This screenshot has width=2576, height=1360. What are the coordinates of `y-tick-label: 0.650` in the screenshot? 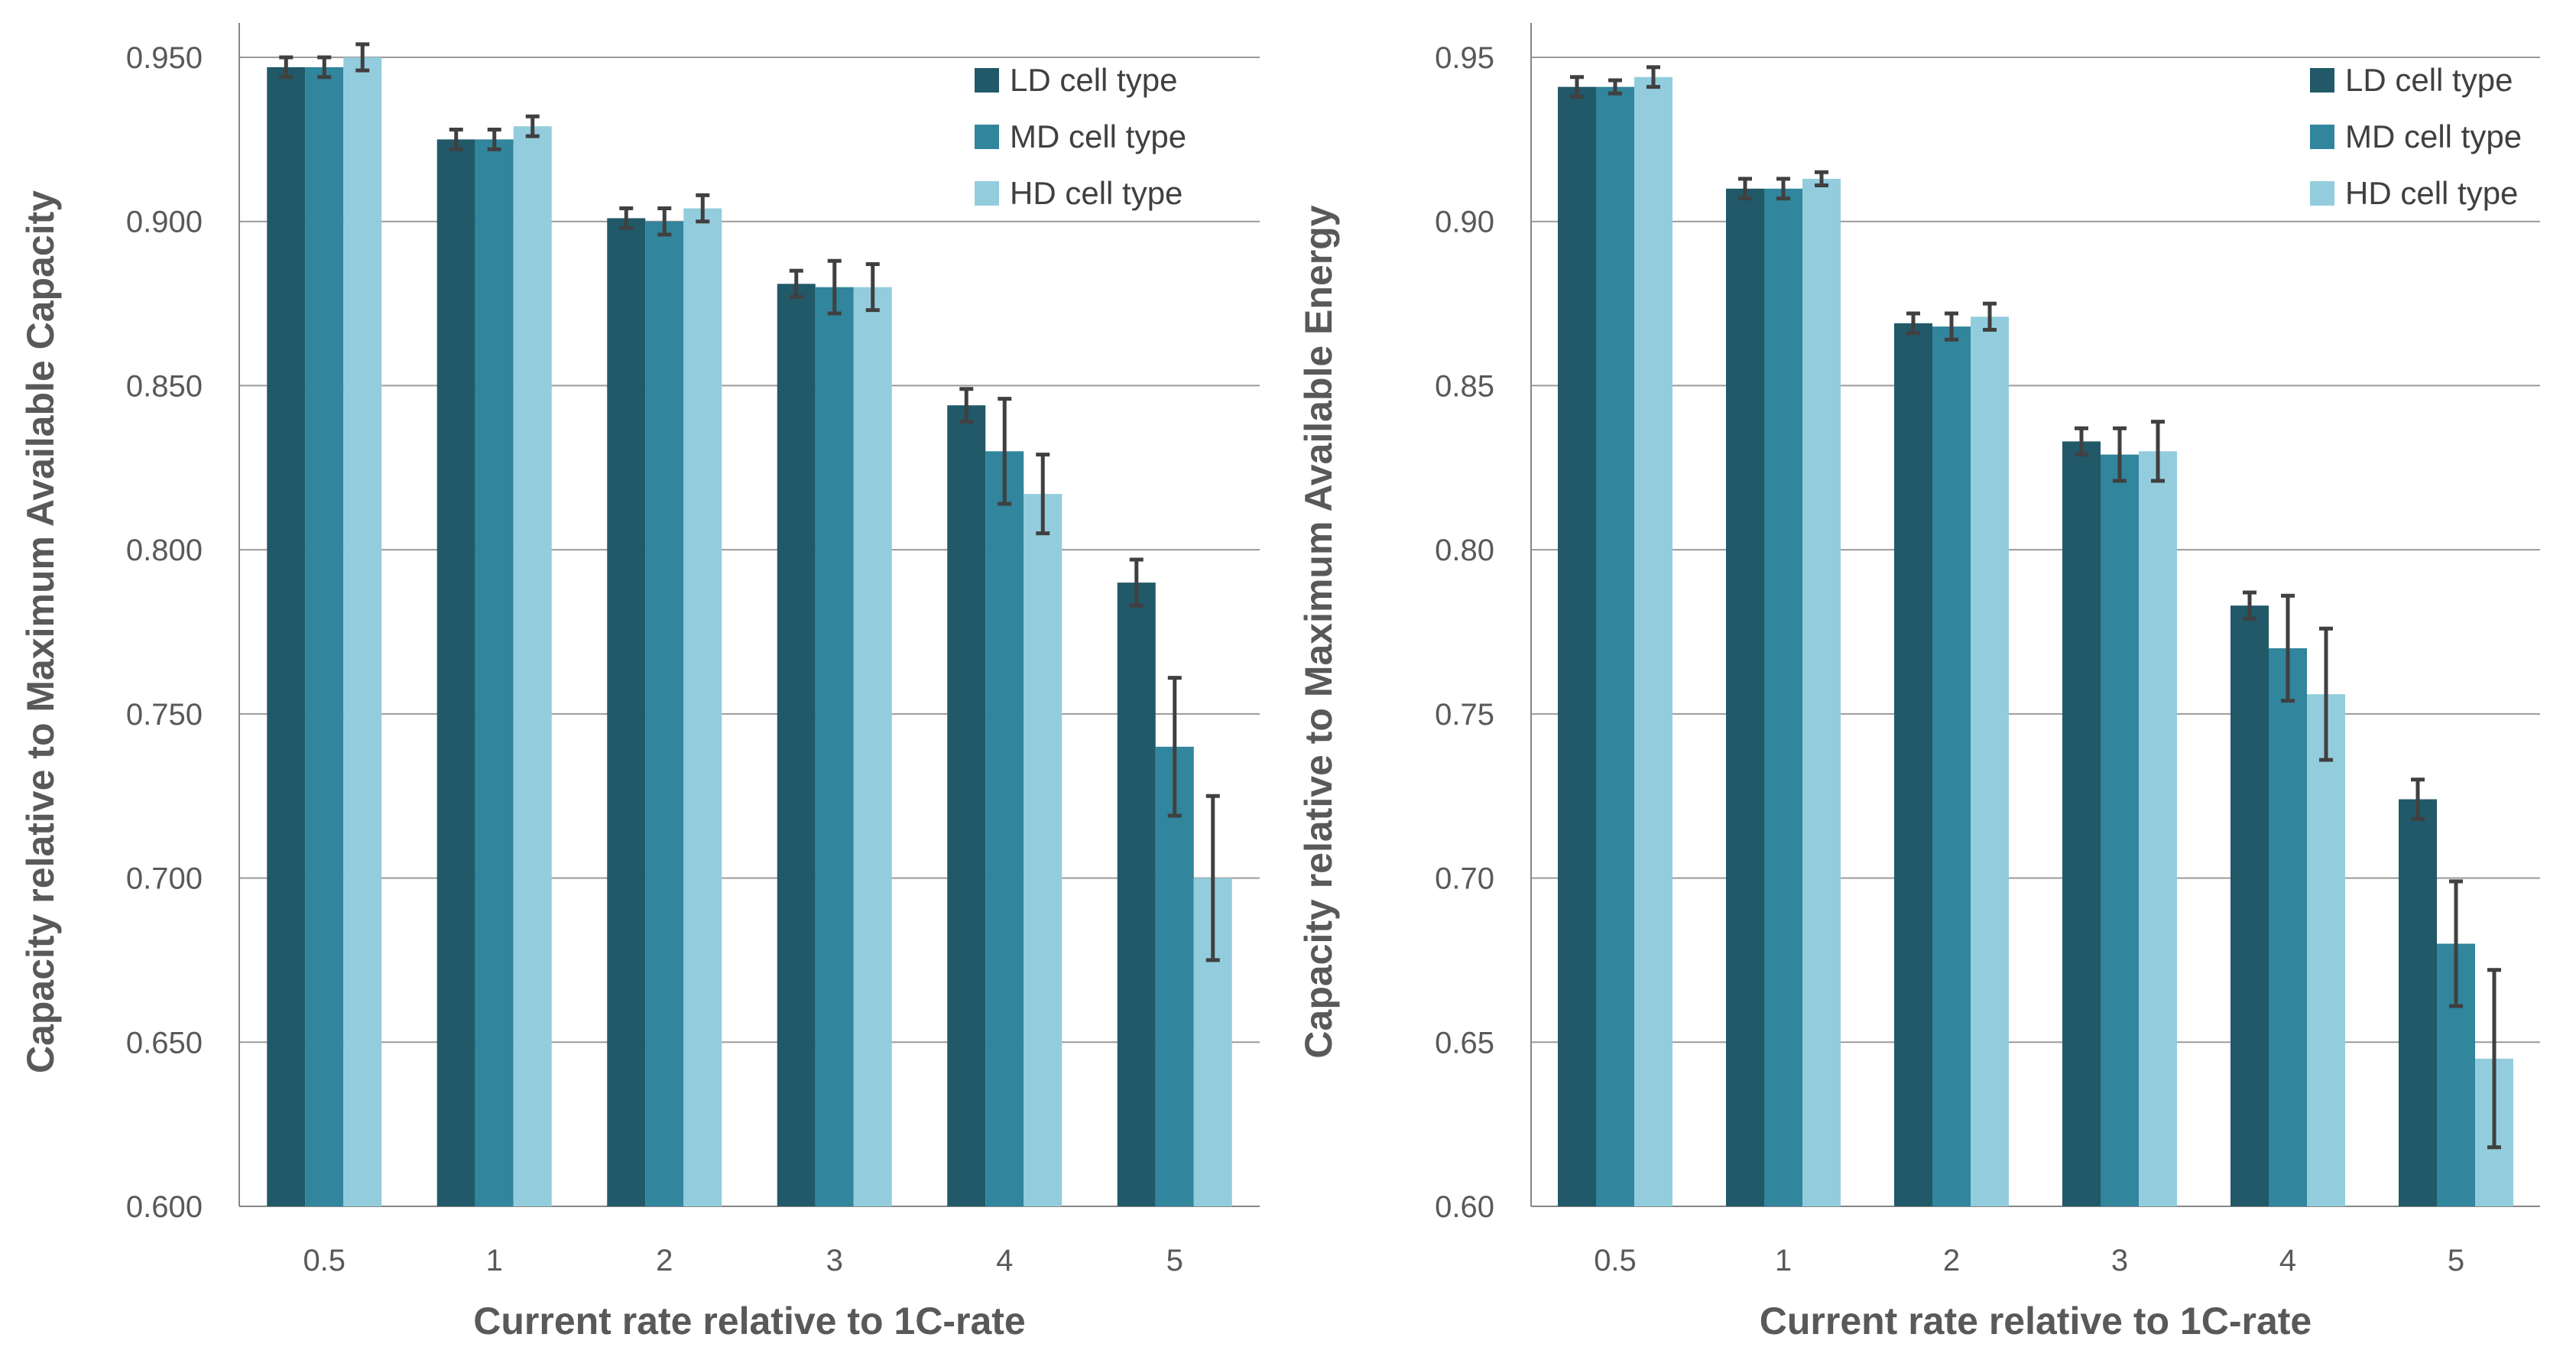 It's located at (164, 1043).